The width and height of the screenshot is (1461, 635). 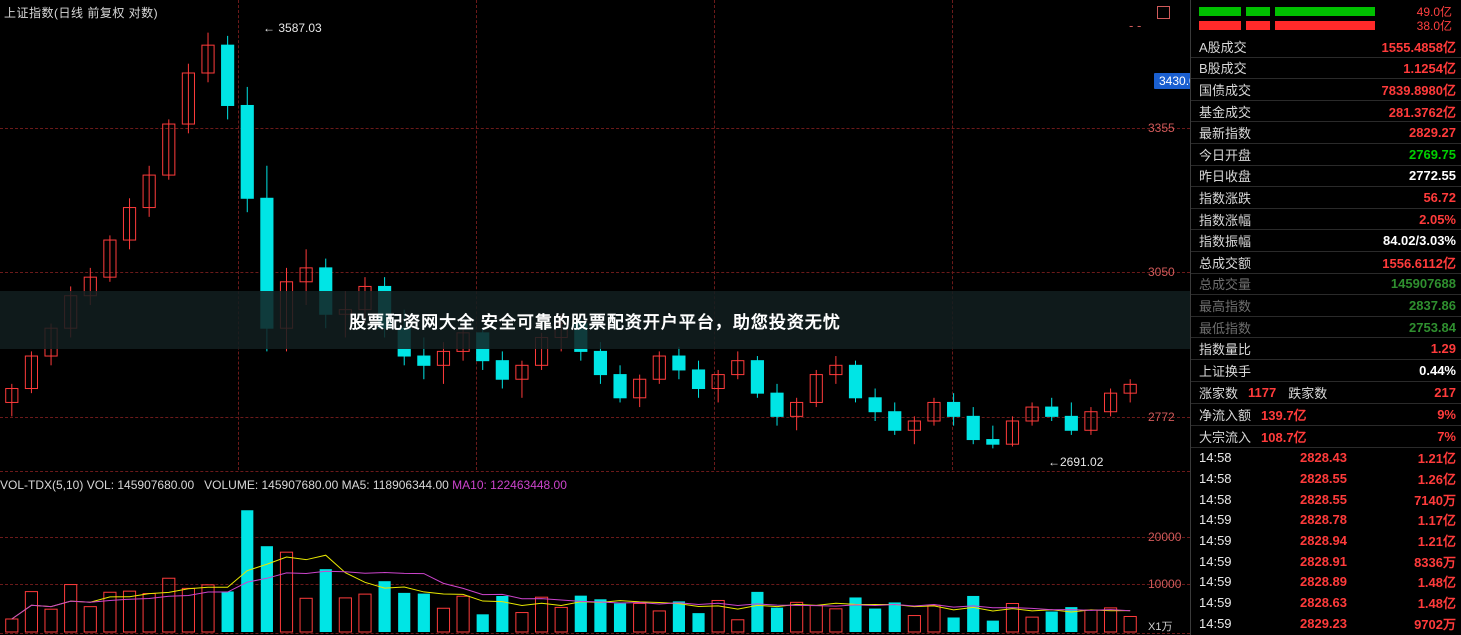 I want to click on stat-row: 指数涨幅 2.05%, so click(x=1326, y=220).